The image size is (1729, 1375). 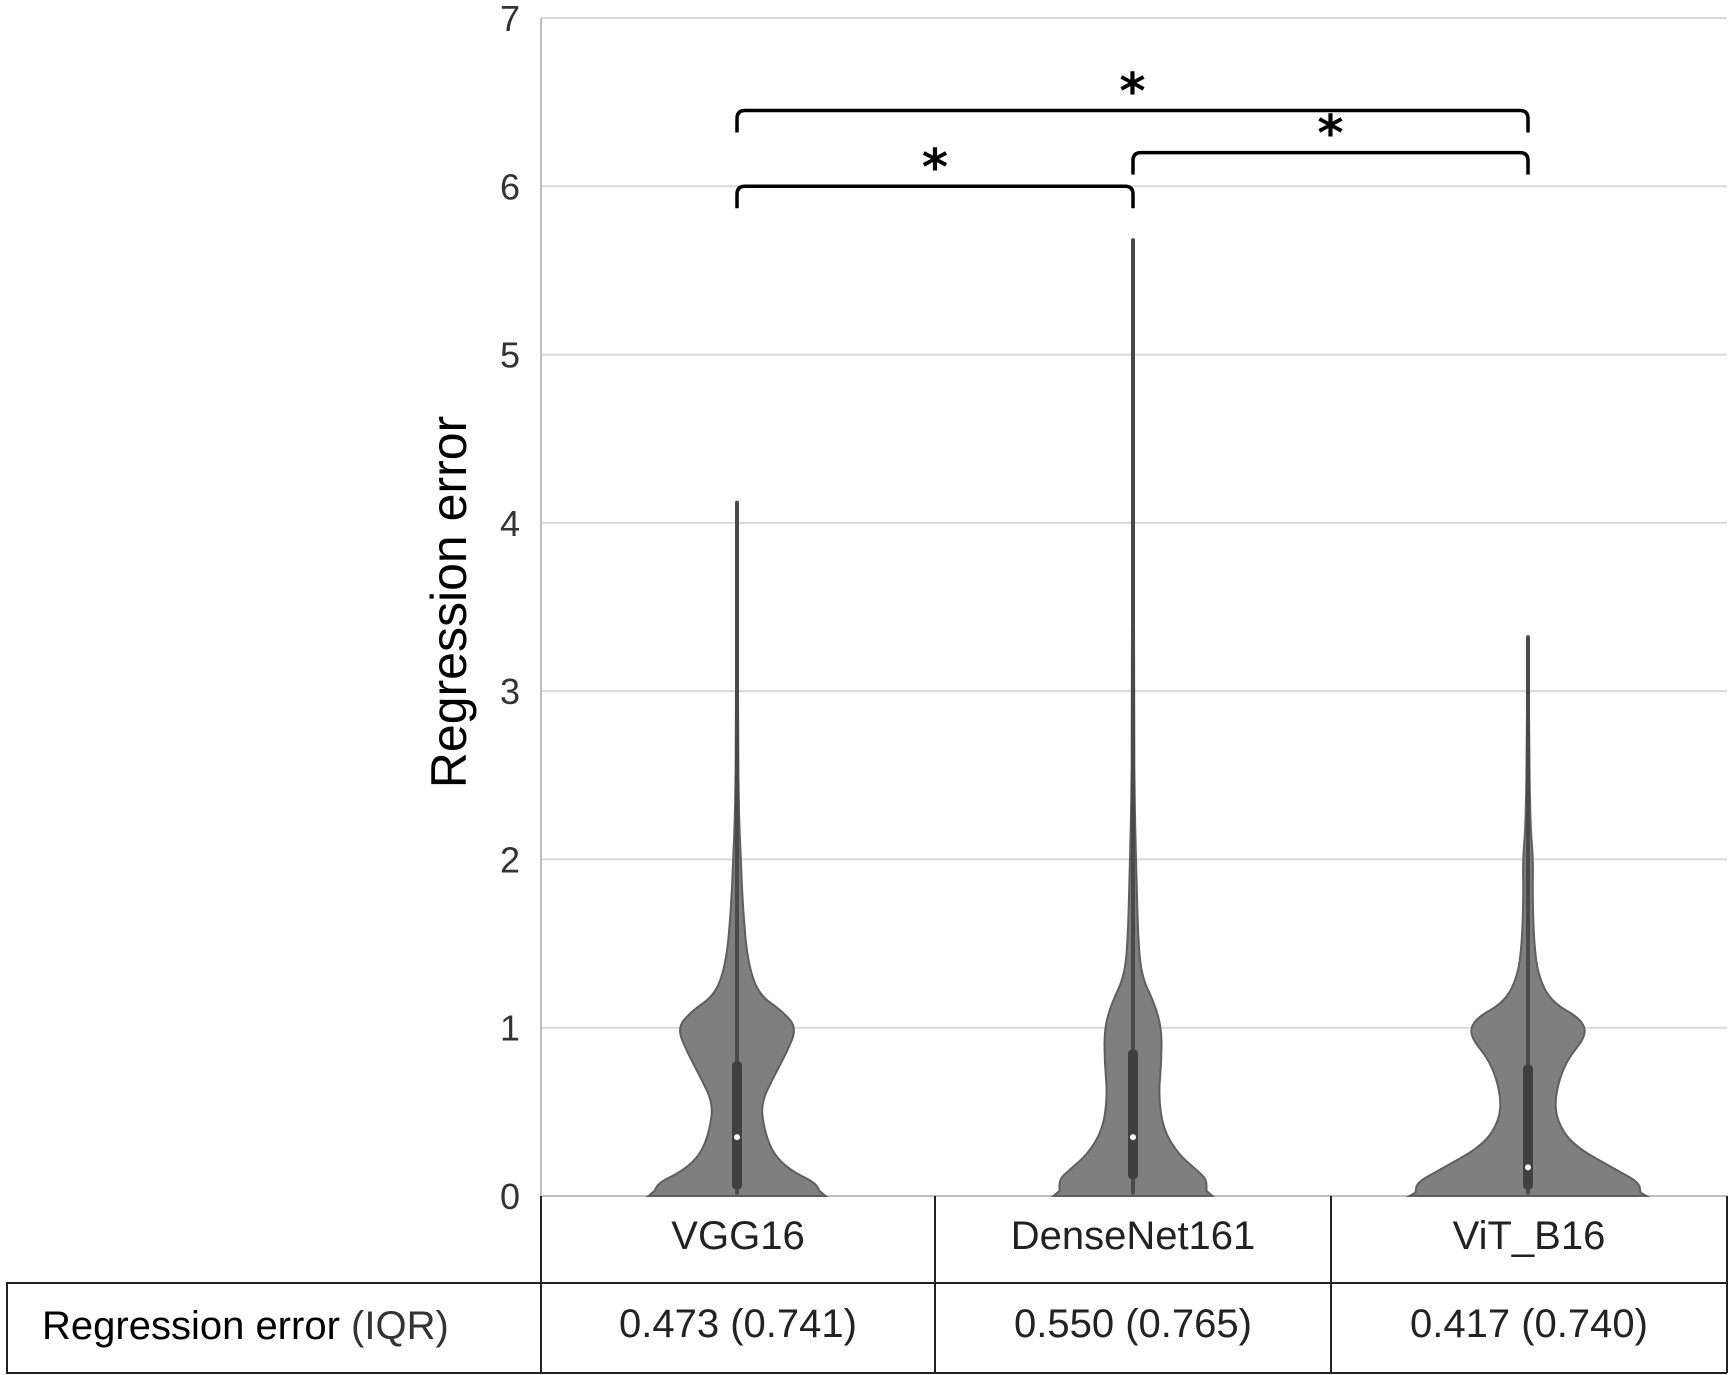 I want to click on x-category-label: VGG16, so click(x=737, y=1236).